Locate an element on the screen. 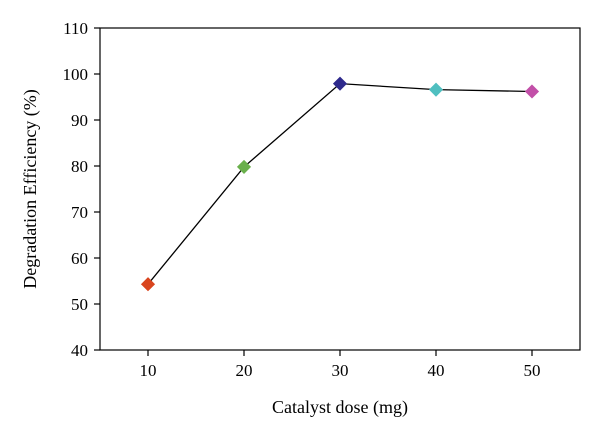  y-tick-label: 60 is located at coordinates (79, 258).